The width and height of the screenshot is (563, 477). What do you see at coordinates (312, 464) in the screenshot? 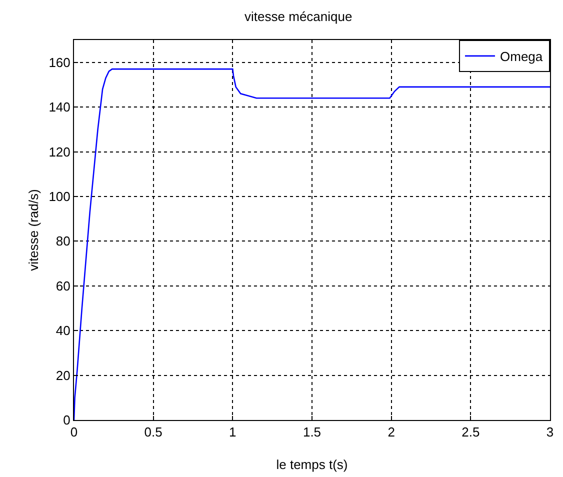
I see `x-axis-title: le temps t(s)` at bounding box center [312, 464].